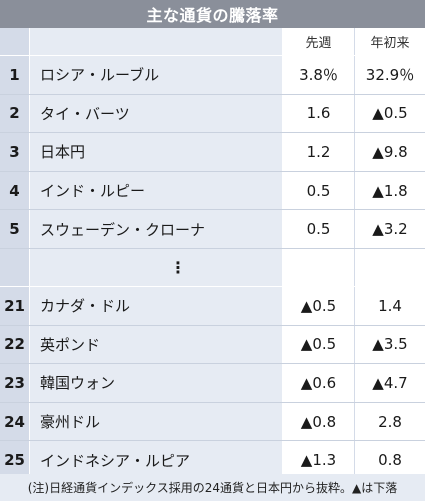  I want to click on ellipsis-ytd-cell, so click(390, 267).